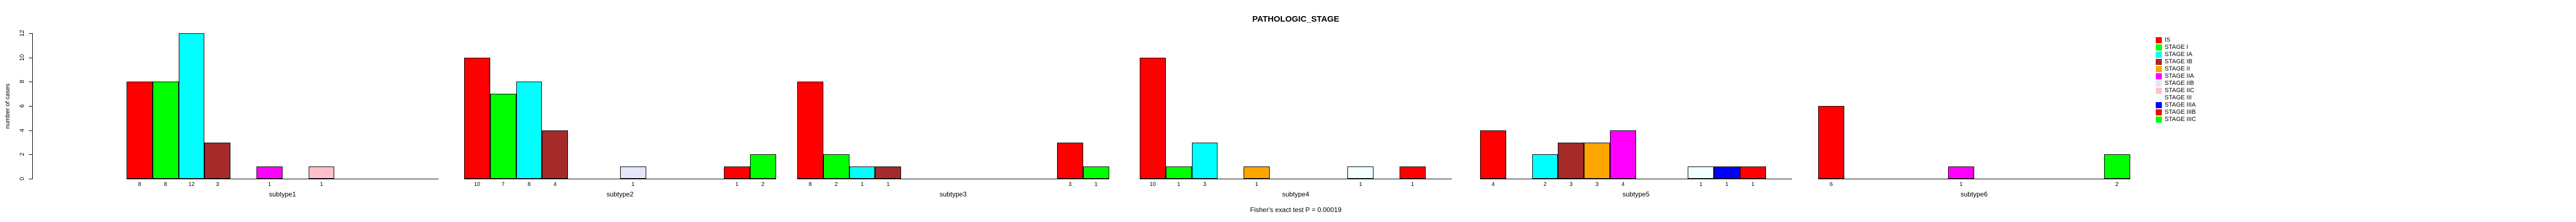 The image size is (2576, 222). I want to click on legend-label: STAGE III, so click(2178, 98).